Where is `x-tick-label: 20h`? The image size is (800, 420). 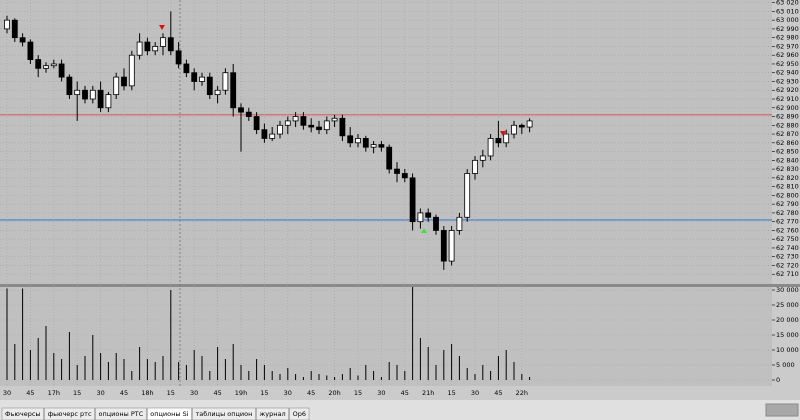 x-tick-label: 20h is located at coordinates (334, 393).